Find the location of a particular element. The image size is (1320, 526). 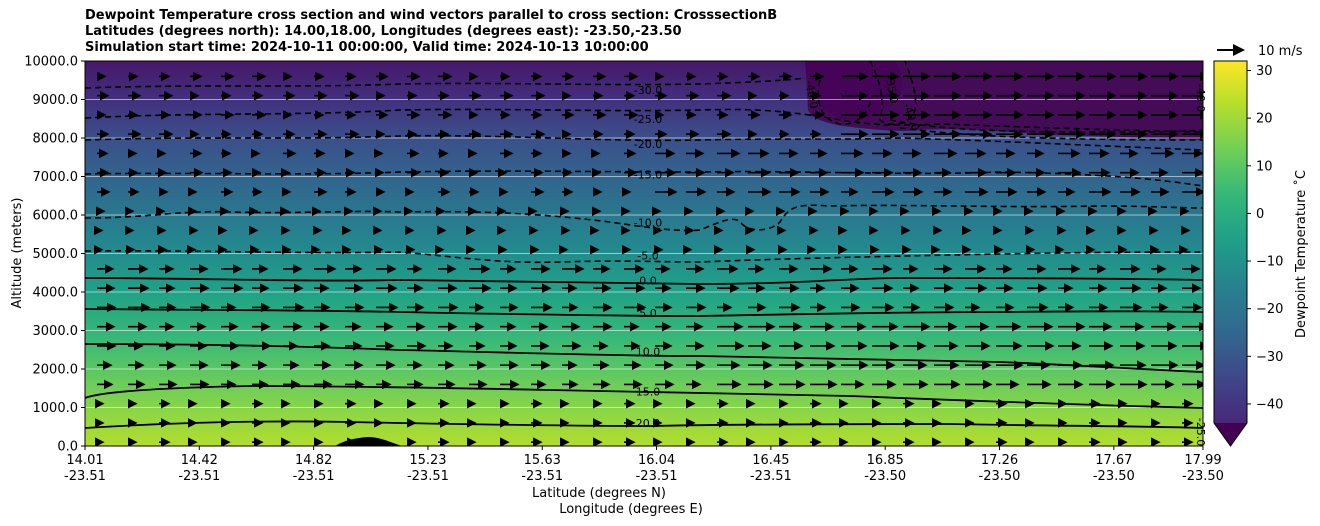

quiver-key: 10 m/s is located at coordinates (1260, 51).